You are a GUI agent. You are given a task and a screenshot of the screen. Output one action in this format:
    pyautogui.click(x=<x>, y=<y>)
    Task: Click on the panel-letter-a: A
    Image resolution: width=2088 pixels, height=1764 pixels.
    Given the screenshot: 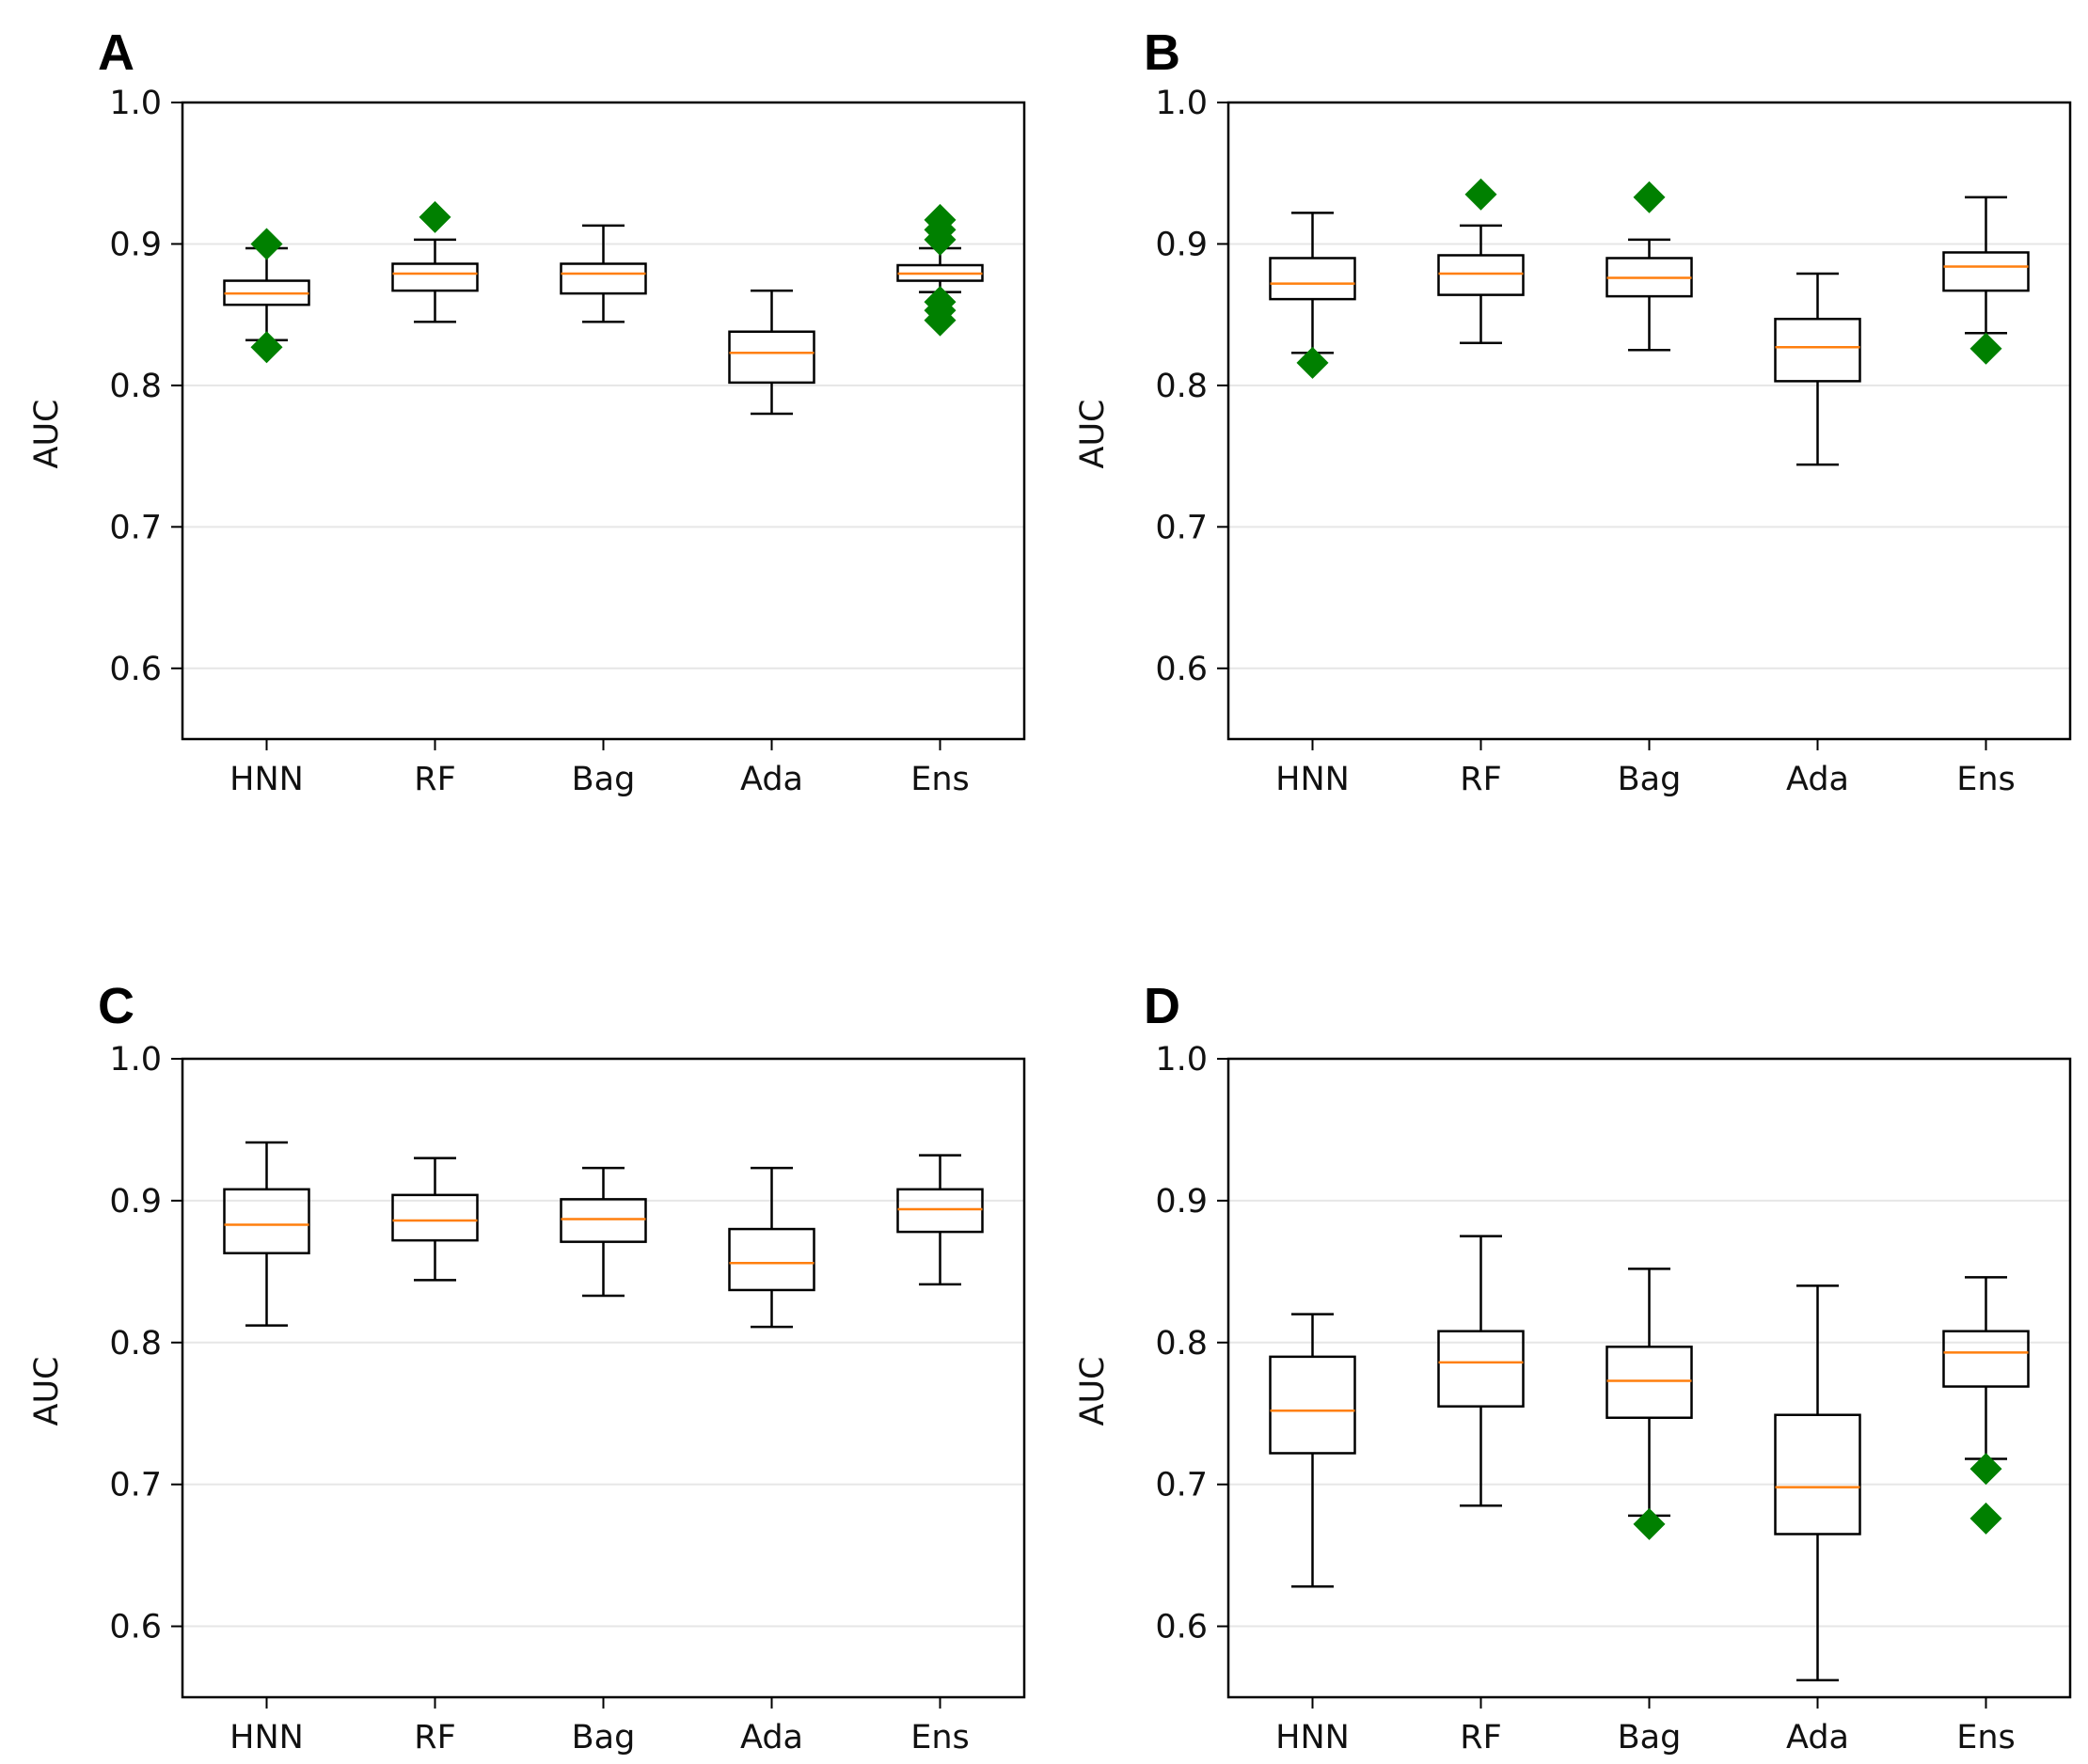 What is the action you would take?
    pyautogui.click(x=116, y=53)
    